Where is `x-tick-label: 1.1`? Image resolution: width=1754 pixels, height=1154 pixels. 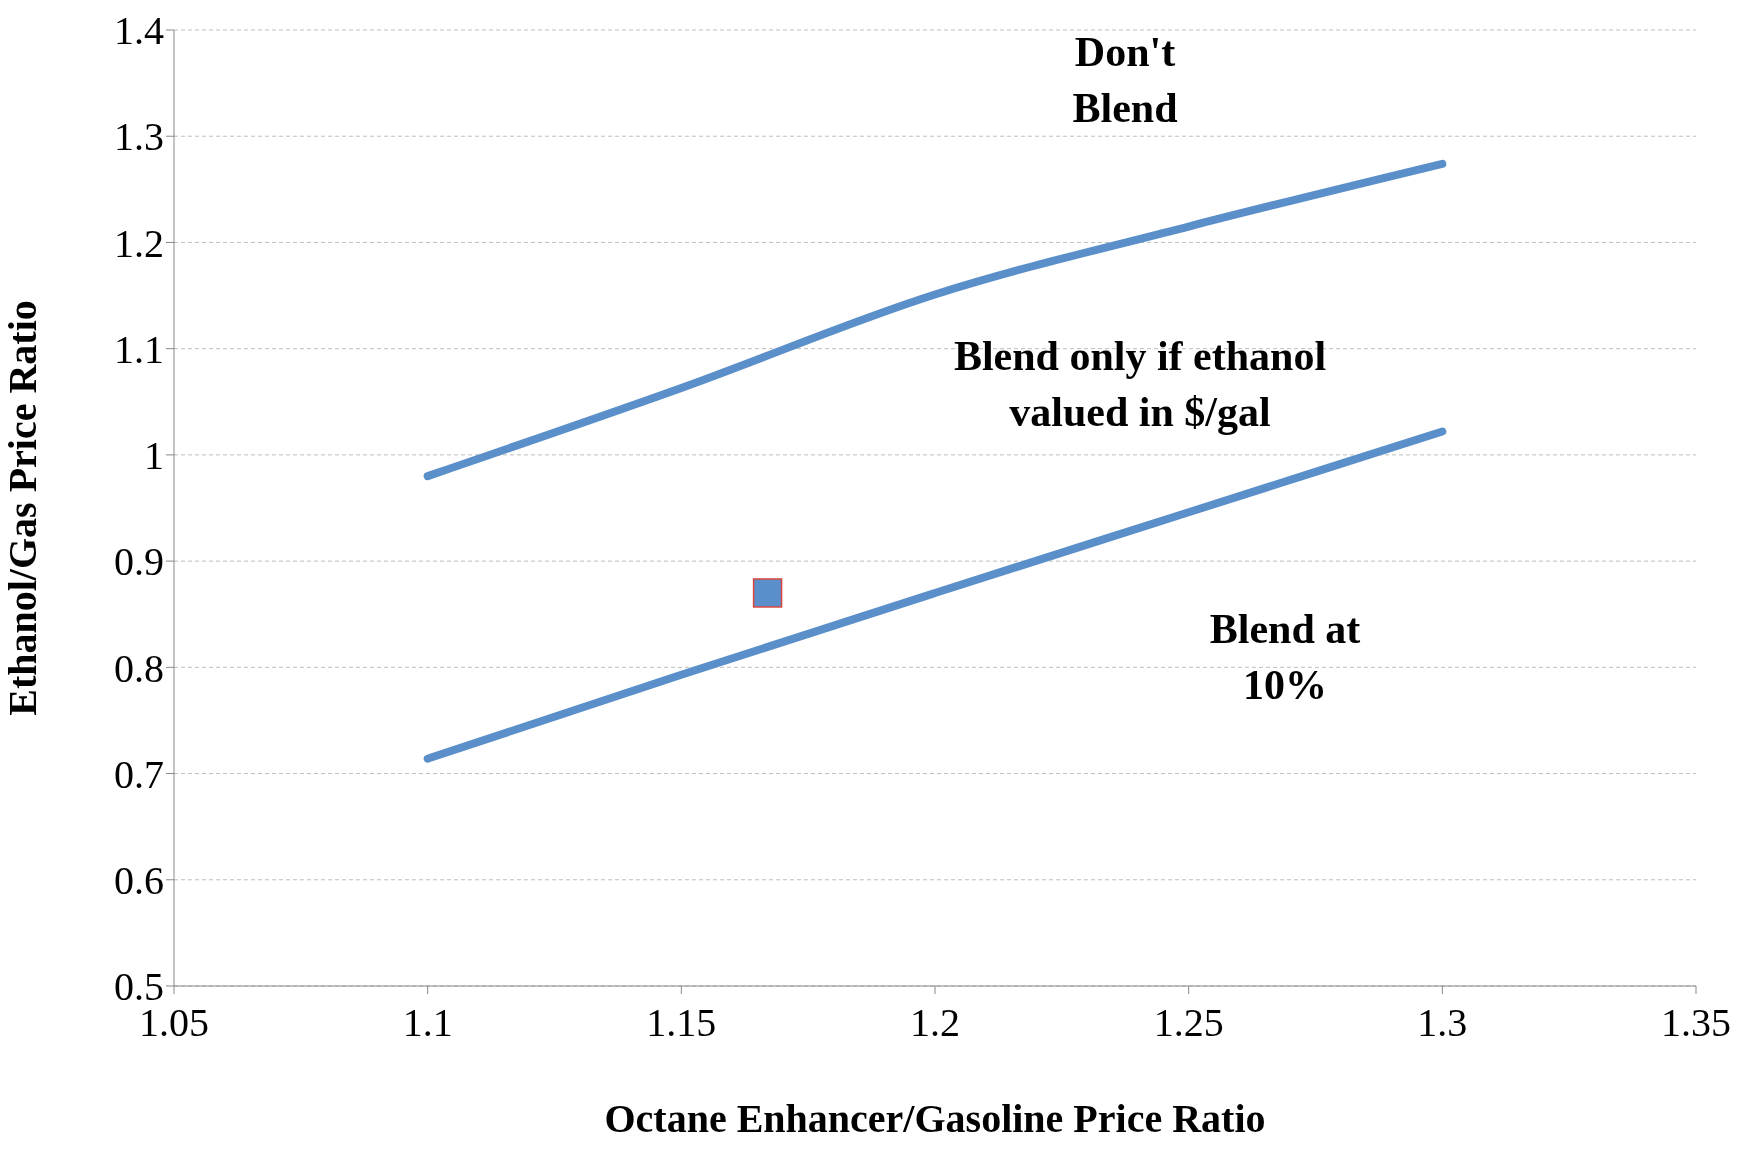
x-tick-label: 1.1 is located at coordinates (427, 1023).